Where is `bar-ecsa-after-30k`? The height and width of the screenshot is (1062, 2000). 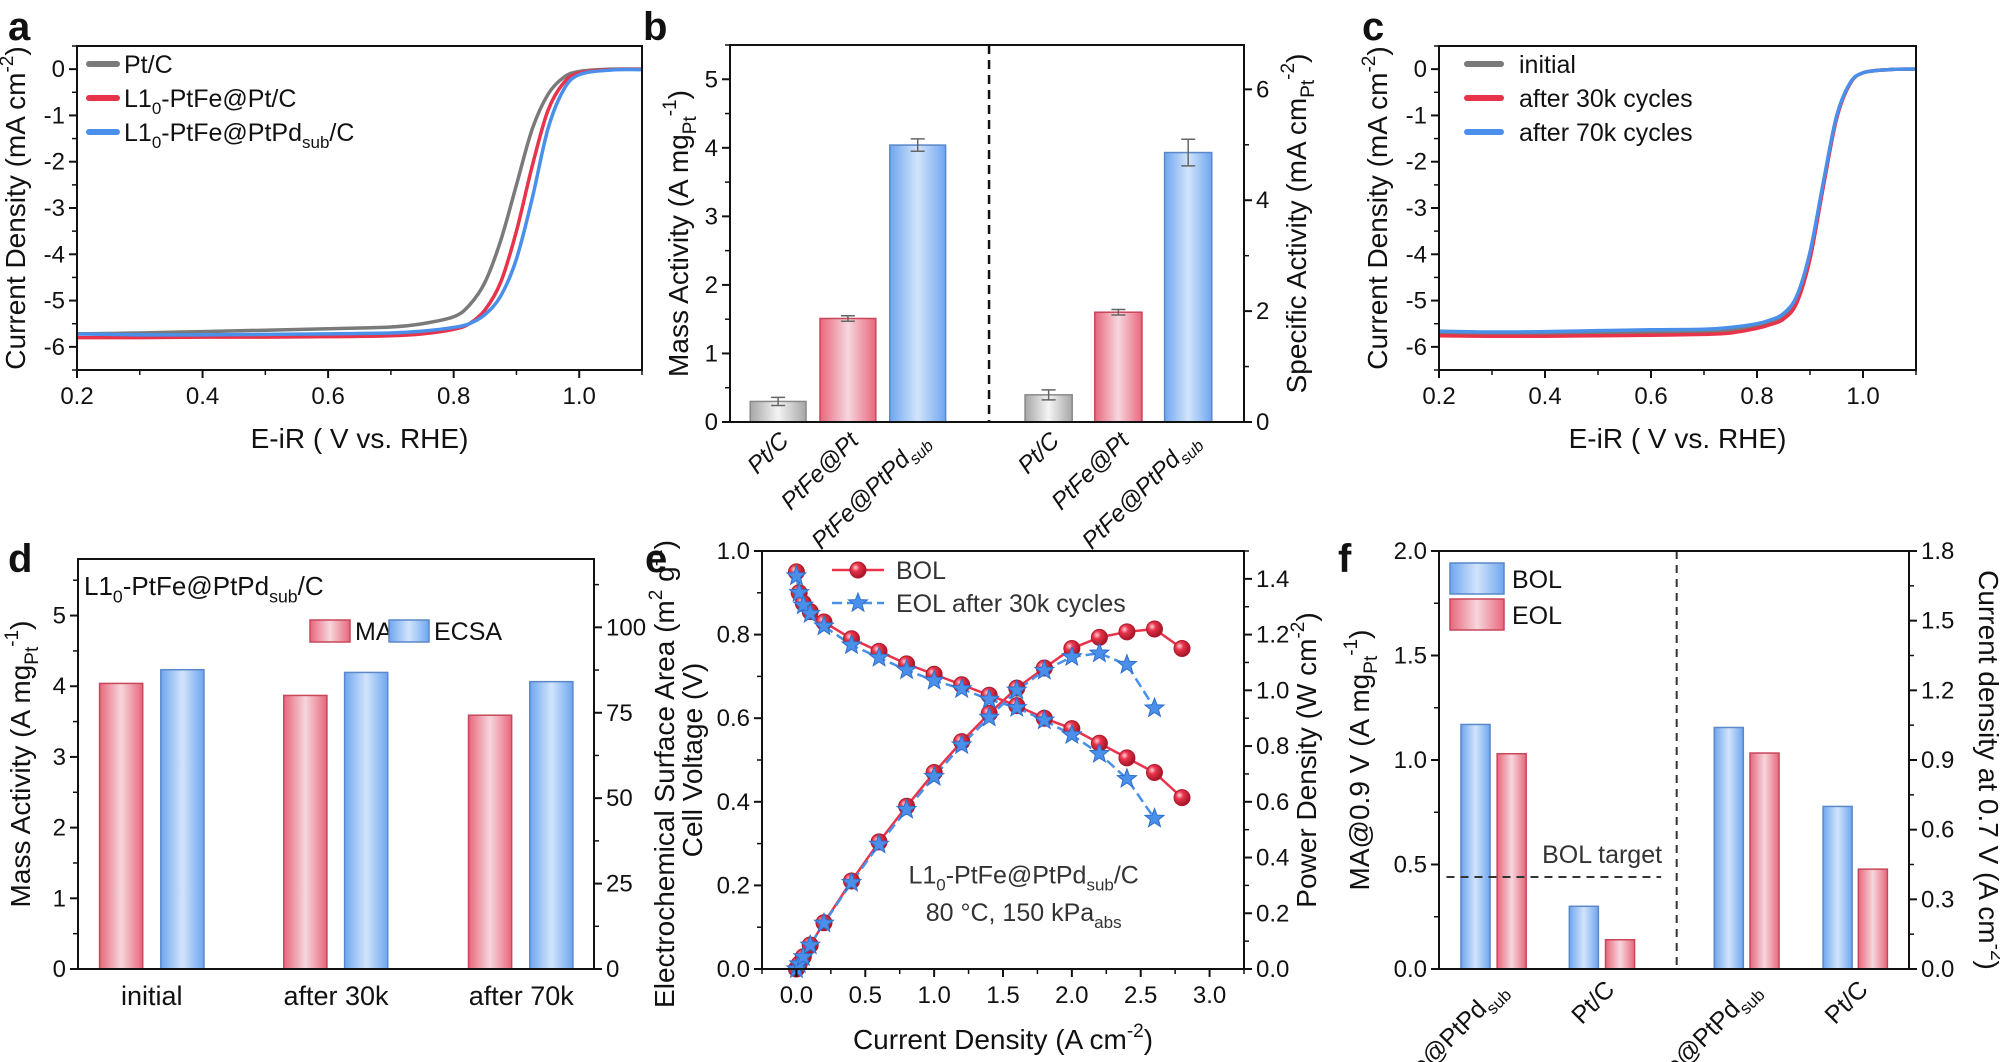 bar-ecsa-after-30k is located at coordinates (366, 820).